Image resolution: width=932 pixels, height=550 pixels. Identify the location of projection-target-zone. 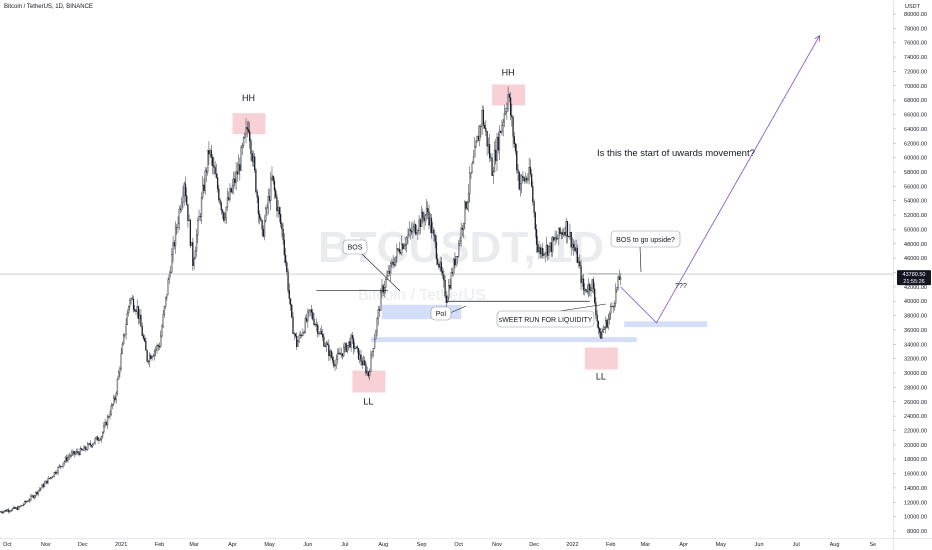
(666, 324).